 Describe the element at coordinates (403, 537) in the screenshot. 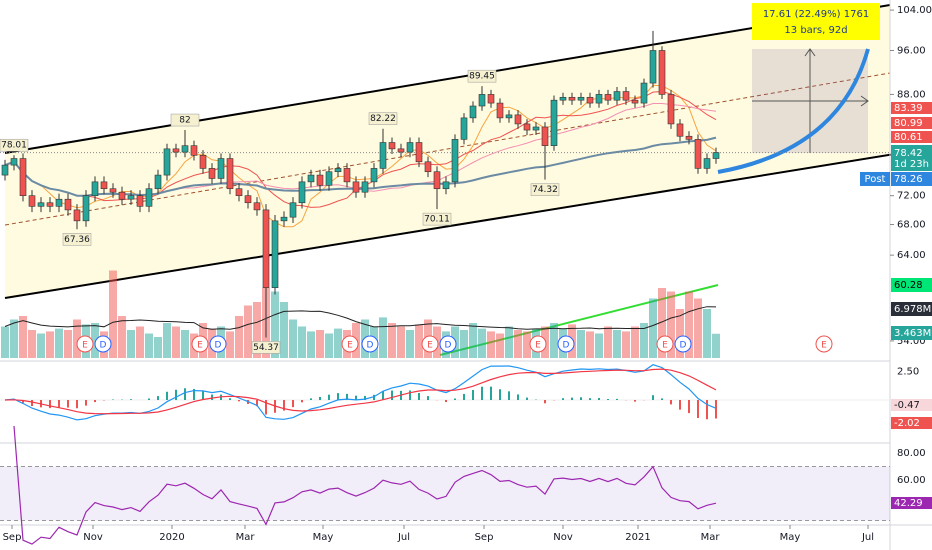

I see `time-label: Jul` at that location.